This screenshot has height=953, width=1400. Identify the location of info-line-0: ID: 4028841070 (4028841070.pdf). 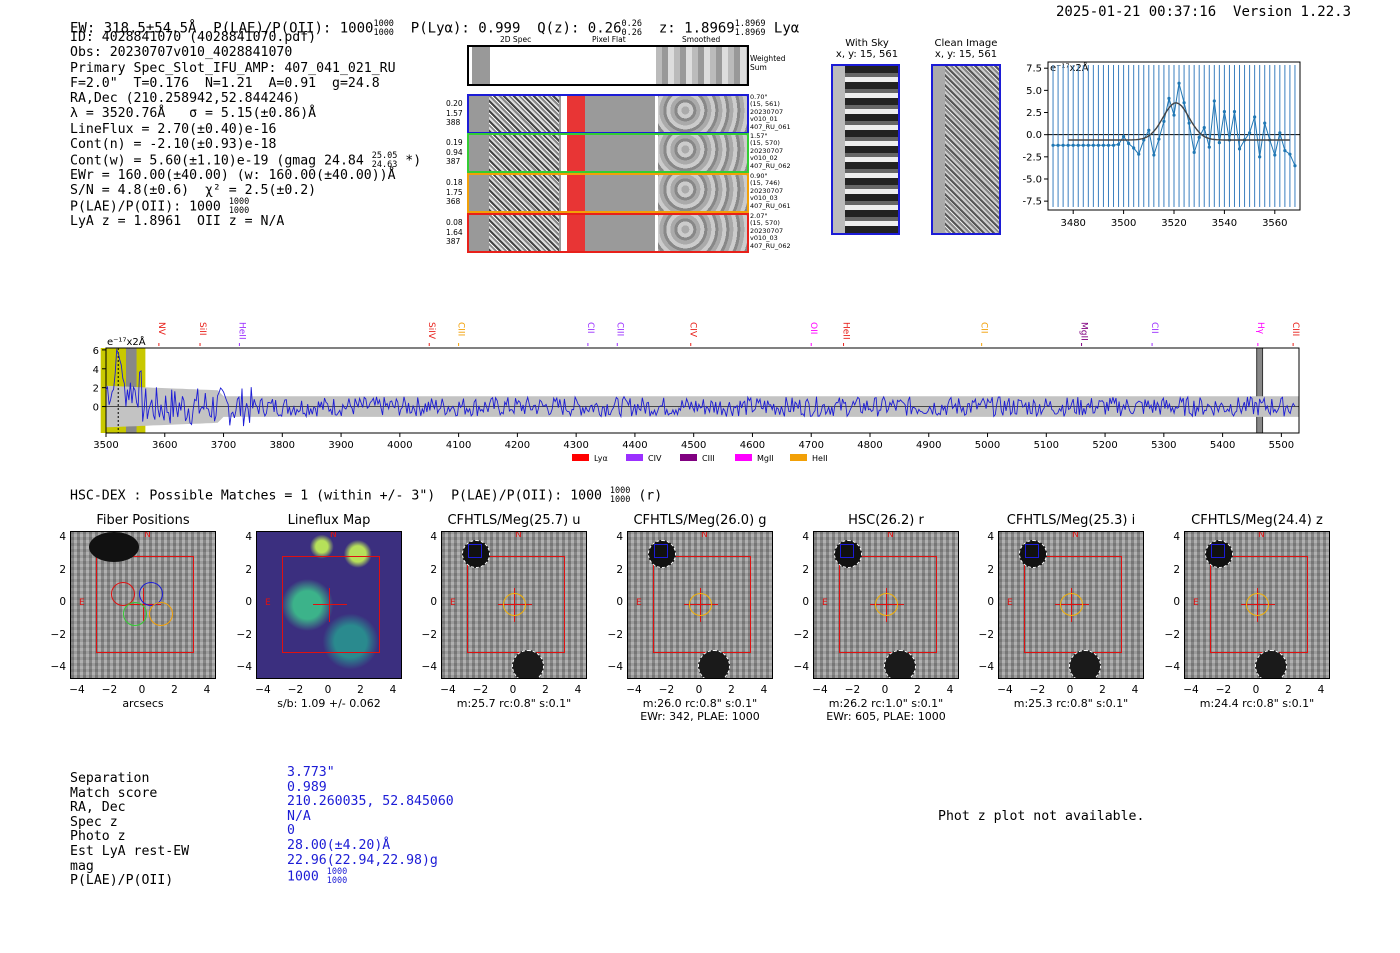
(193, 37).